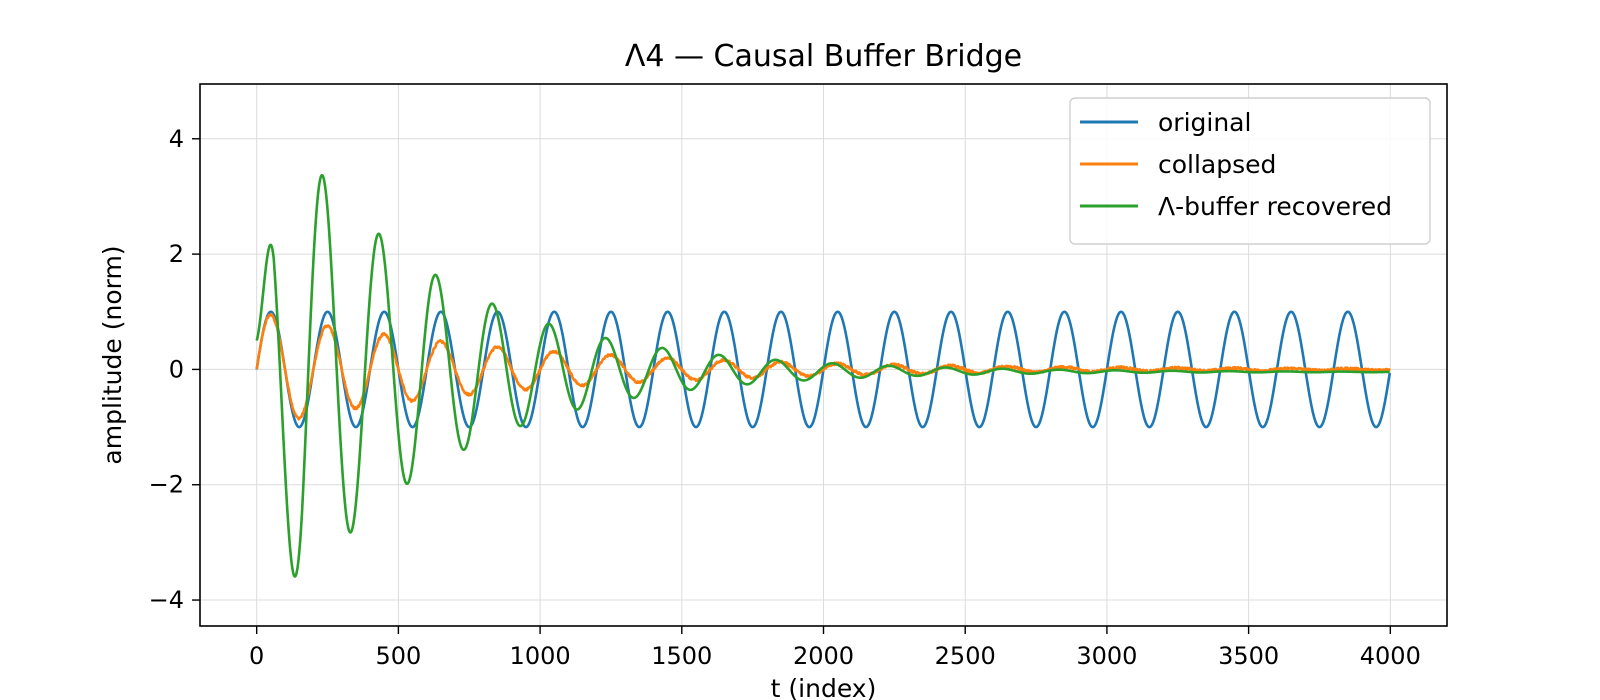 The height and width of the screenshot is (700, 1600). I want to click on y-tick-label: 2, so click(176, 254).